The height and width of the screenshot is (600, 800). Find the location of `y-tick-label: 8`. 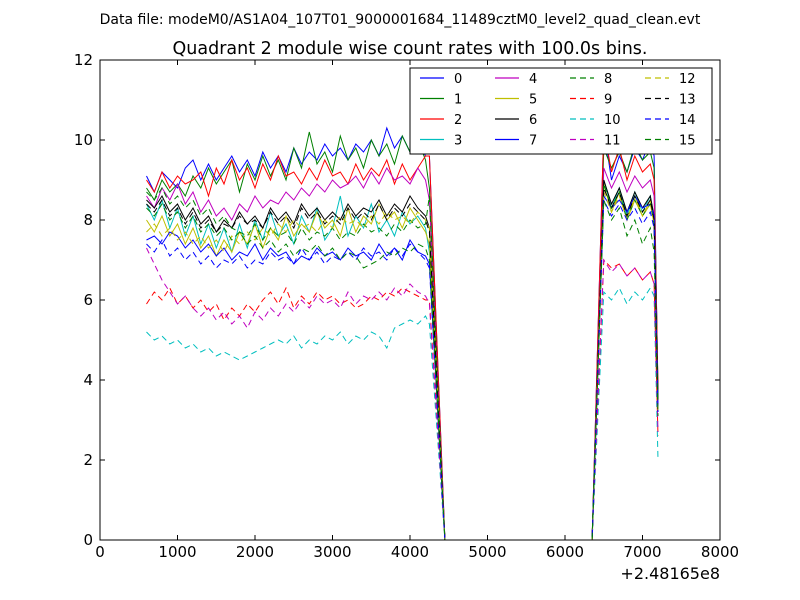

y-tick-label: 8 is located at coordinates (88, 220).